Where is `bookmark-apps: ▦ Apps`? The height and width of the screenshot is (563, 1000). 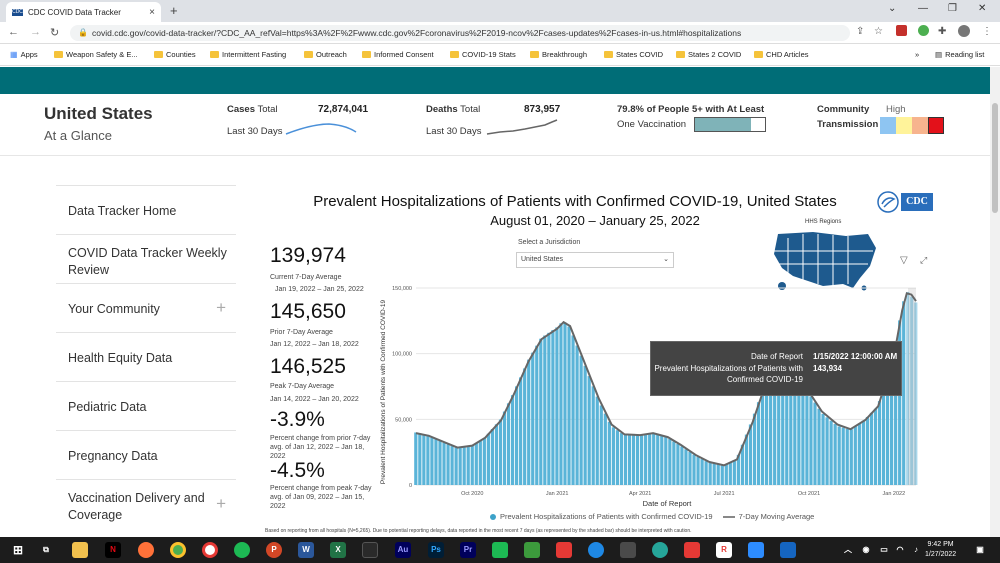
bookmark-apps: ▦ Apps is located at coordinates (24, 54).